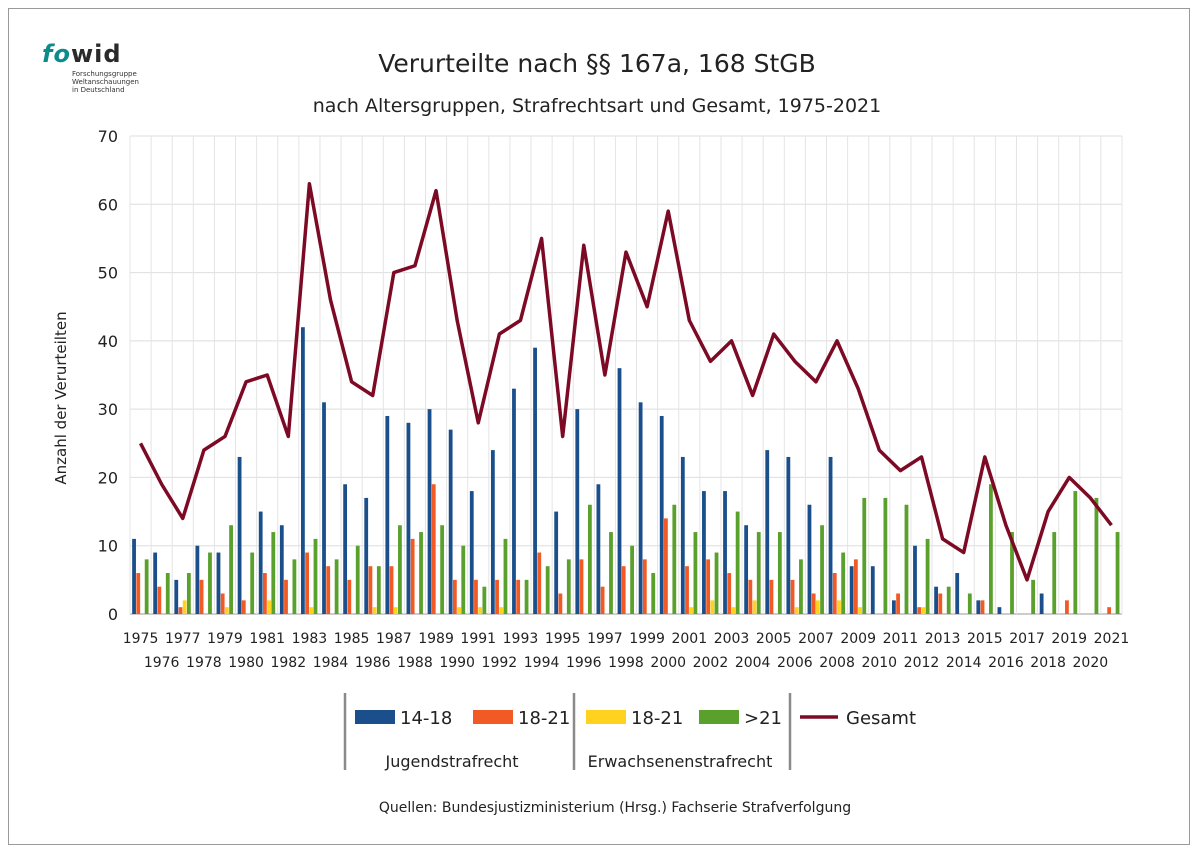  I want to click on x-tick-label: 2002, so click(711, 663).